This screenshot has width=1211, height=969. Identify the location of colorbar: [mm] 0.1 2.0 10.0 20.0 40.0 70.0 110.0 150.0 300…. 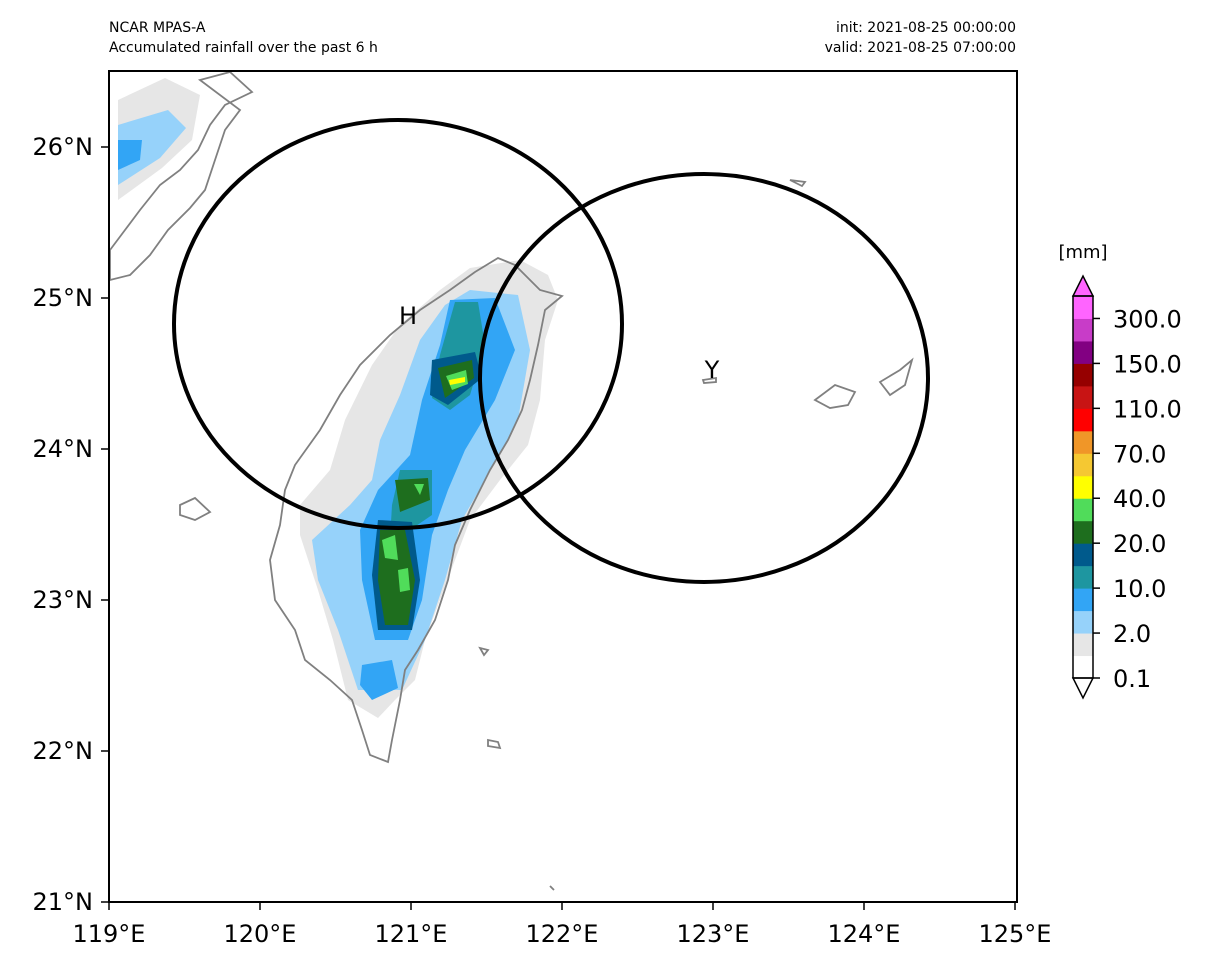
(1120, 471).